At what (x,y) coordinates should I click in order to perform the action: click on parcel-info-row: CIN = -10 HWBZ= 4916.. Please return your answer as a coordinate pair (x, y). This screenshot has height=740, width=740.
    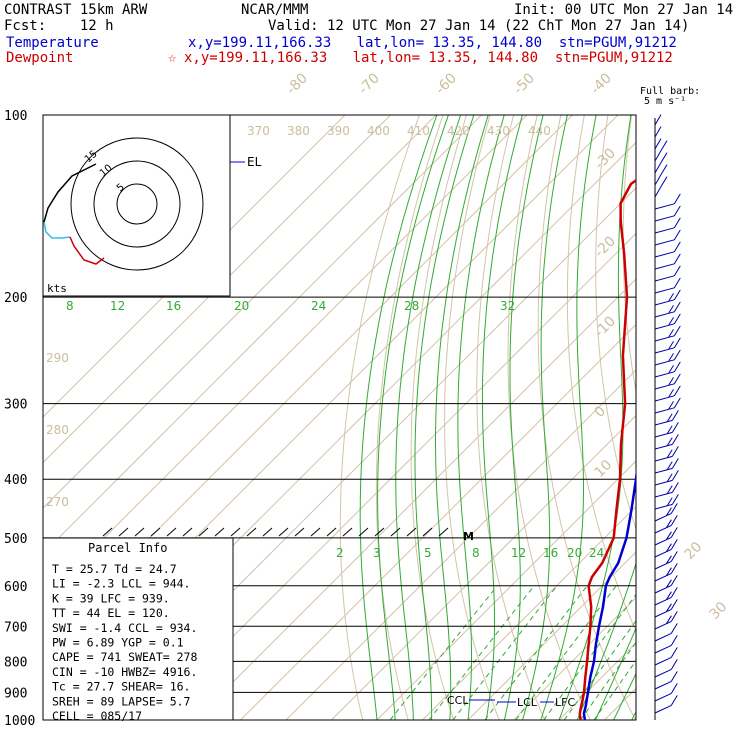
    Looking at the image, I should click on (124, 672).